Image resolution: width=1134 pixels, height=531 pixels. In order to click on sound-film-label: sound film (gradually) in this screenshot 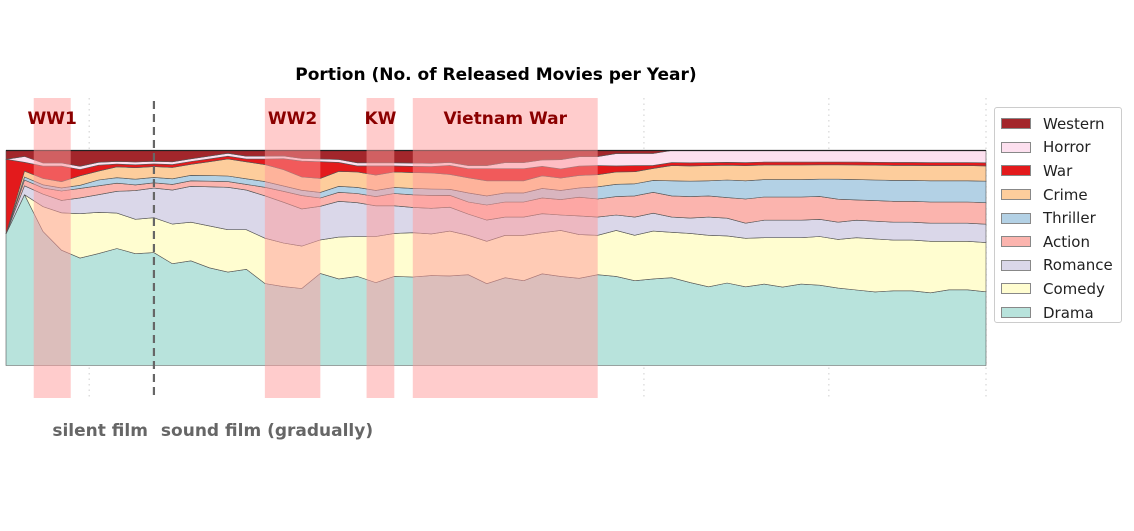, I will do `click(267, 431)`.